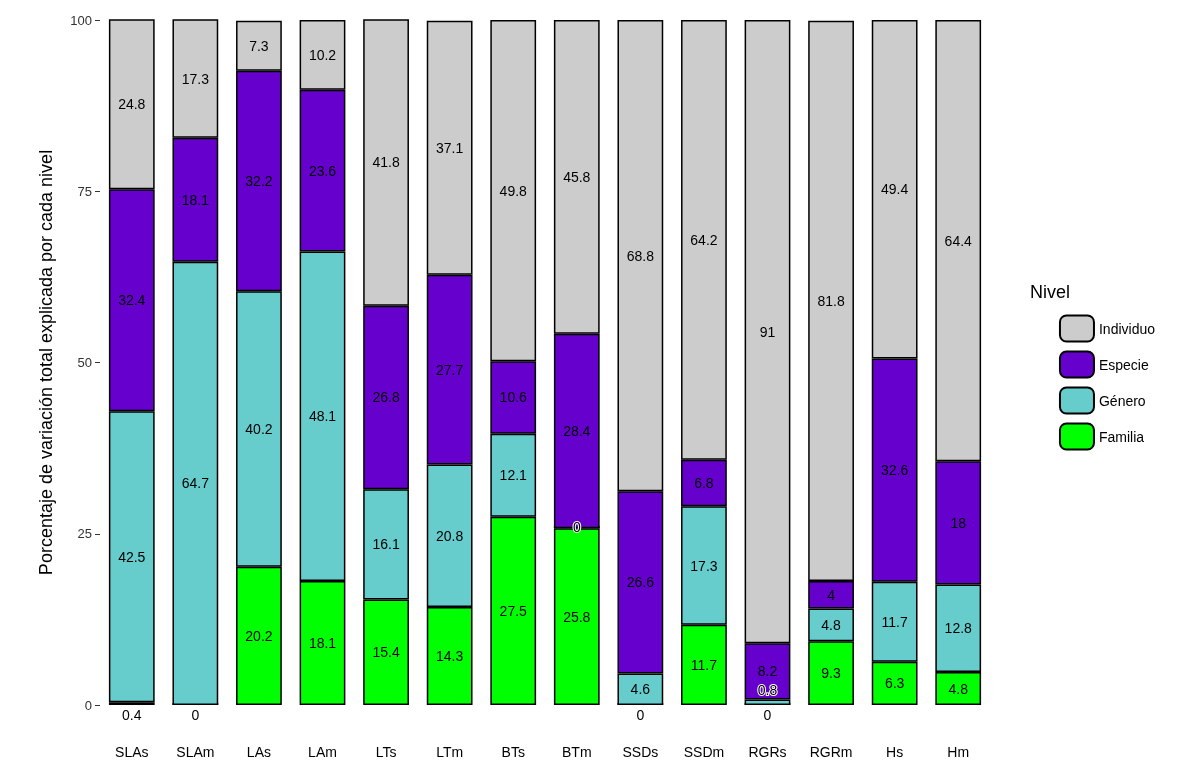 The image size is (1180, 765). I want to click on data-label: 6.8, so click(704, 483).